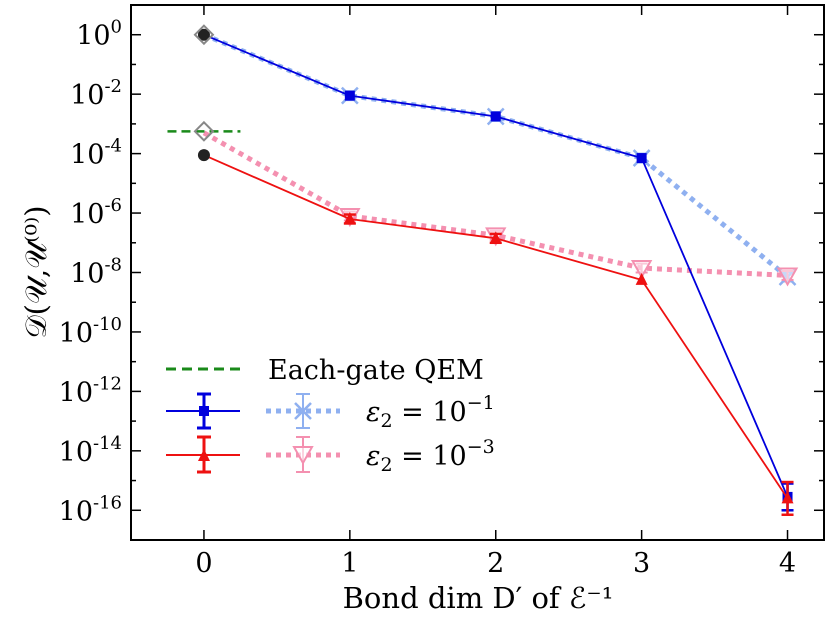 This screenshot has width=830, height=622. Describe the element at coordinates (90, 390) in the screenshot. I see `y-tick-label: 10⁻¹²` at that location.